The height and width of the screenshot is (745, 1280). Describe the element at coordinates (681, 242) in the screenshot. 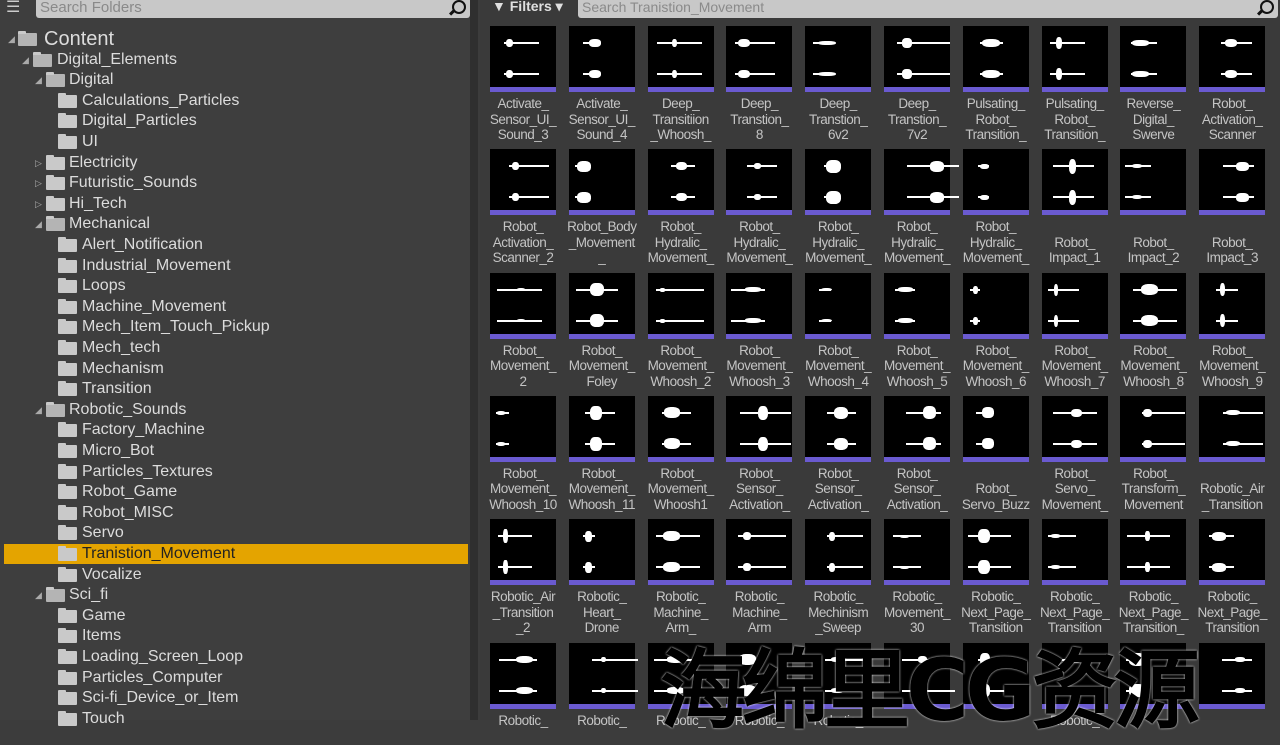

I see `asset-name: Robot_ Hydralic_ Movement_` at that location.